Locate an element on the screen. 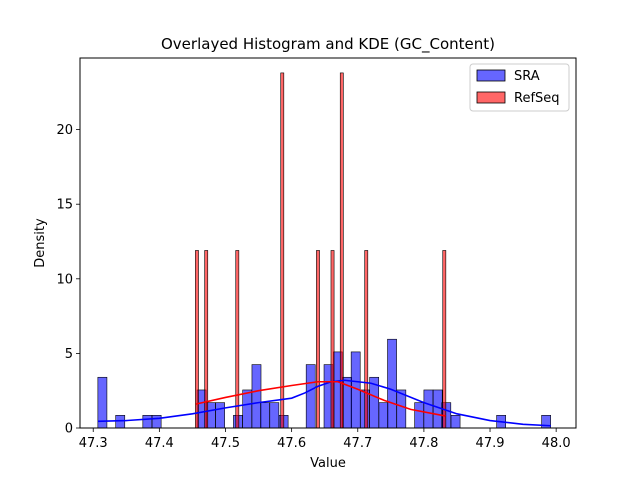 The height and width of the screenshot is (480, 640). x-tick-label: 48.0 is located at coordinates (556, 443).